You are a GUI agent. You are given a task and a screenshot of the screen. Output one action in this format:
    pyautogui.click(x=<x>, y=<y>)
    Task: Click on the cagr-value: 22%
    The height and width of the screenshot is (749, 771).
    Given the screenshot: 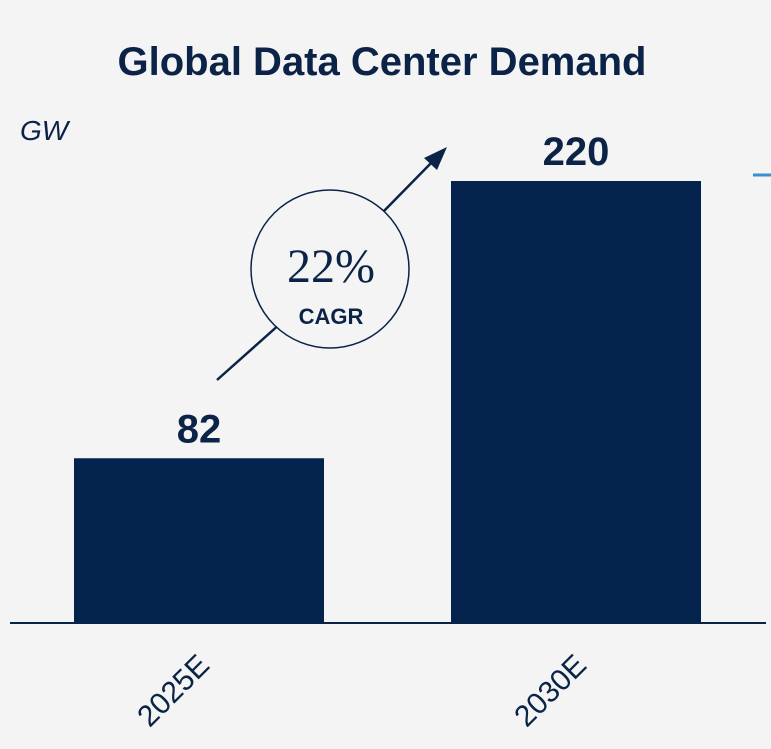 What is the action you would take?
    pyautogui.click(x=331, y=266)
    